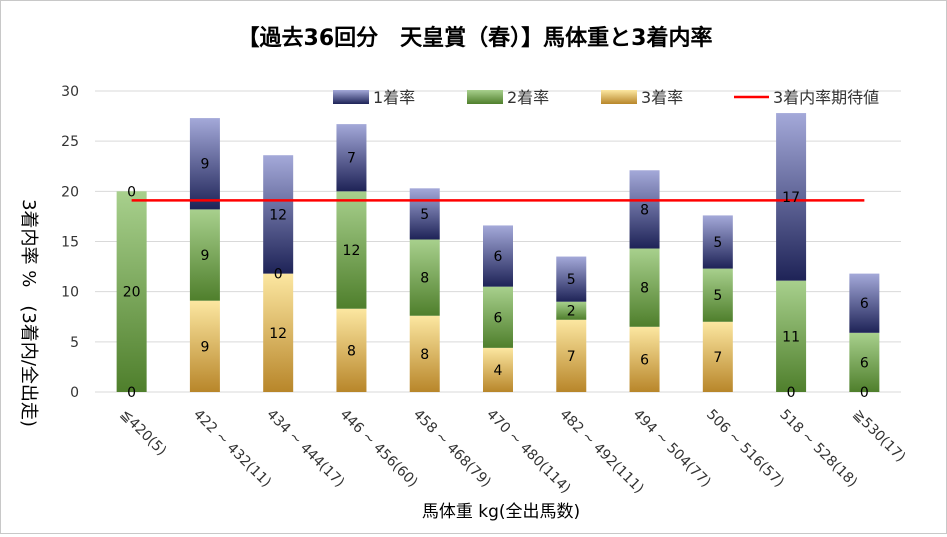 The image size is (947, 537). I want to click on chart-title: 【過去36回分 天皇賞（春）】馬体重と3着内率, so click(475, 38).